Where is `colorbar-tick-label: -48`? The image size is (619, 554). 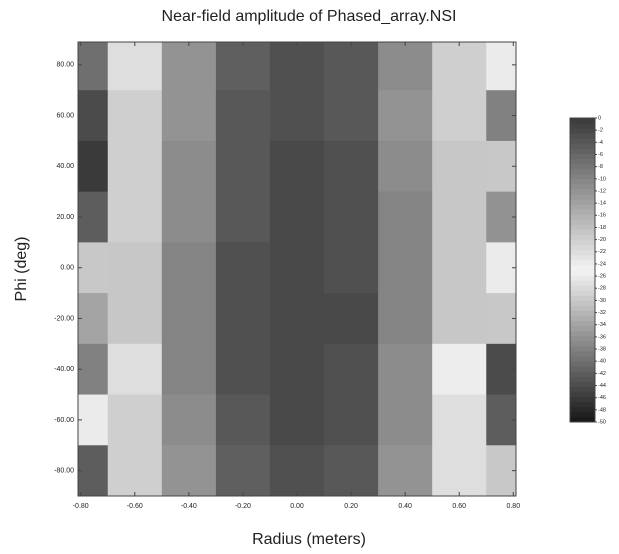 colorbar-tick-label: -48 is located at coordinates (602, 410).